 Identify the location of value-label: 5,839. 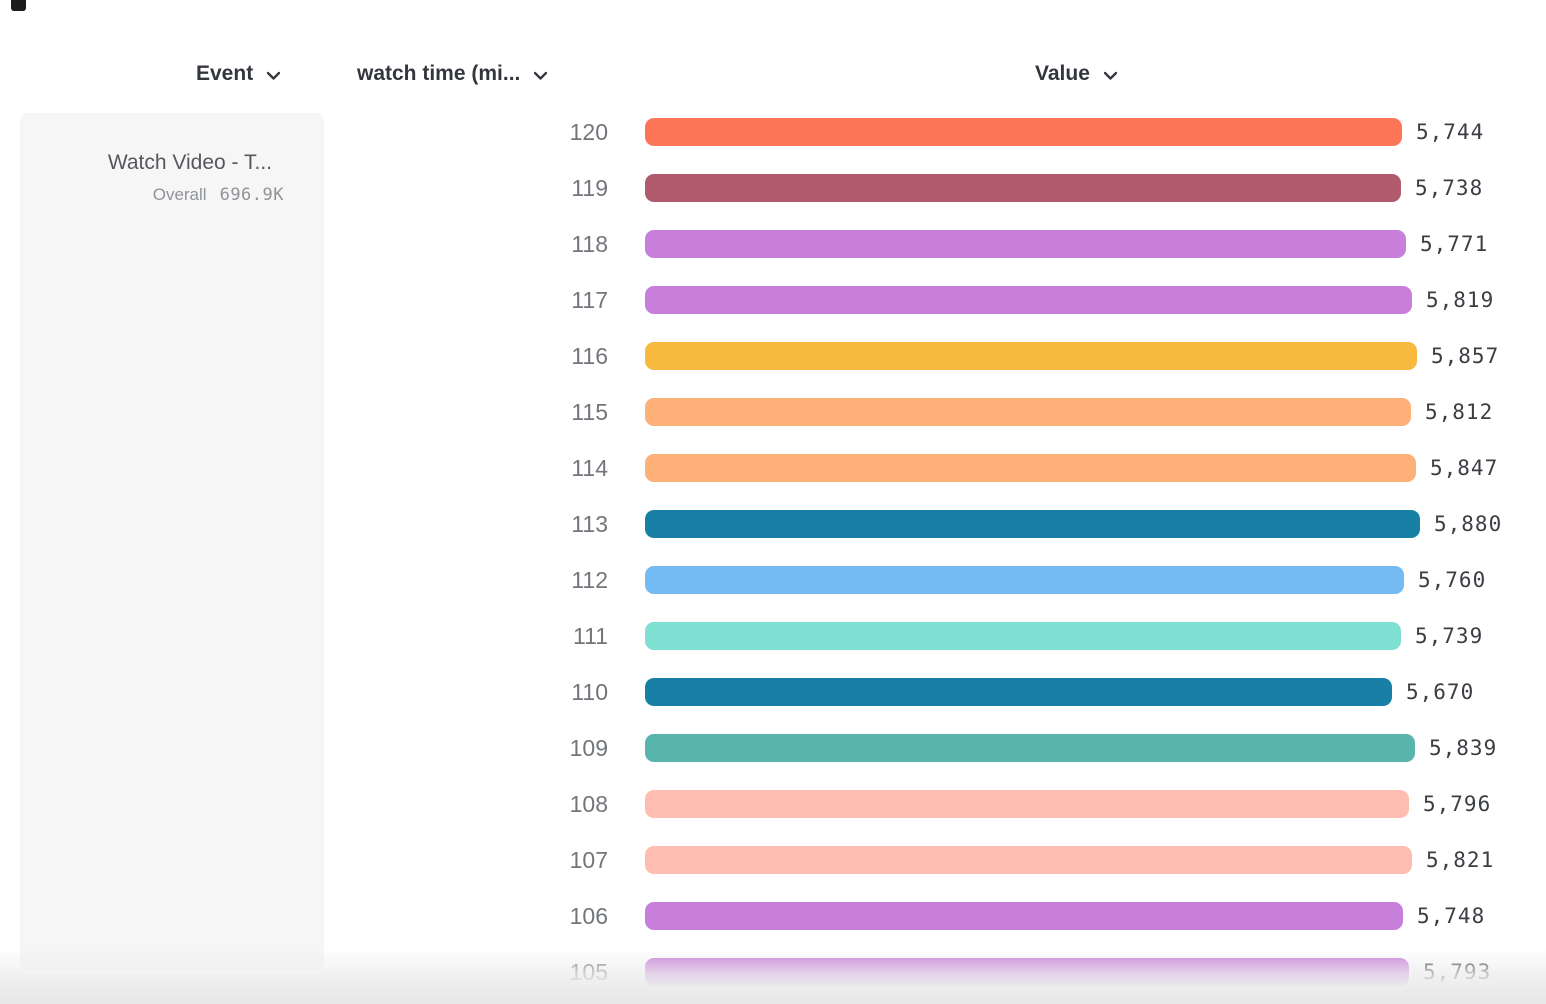
(1463, 748).